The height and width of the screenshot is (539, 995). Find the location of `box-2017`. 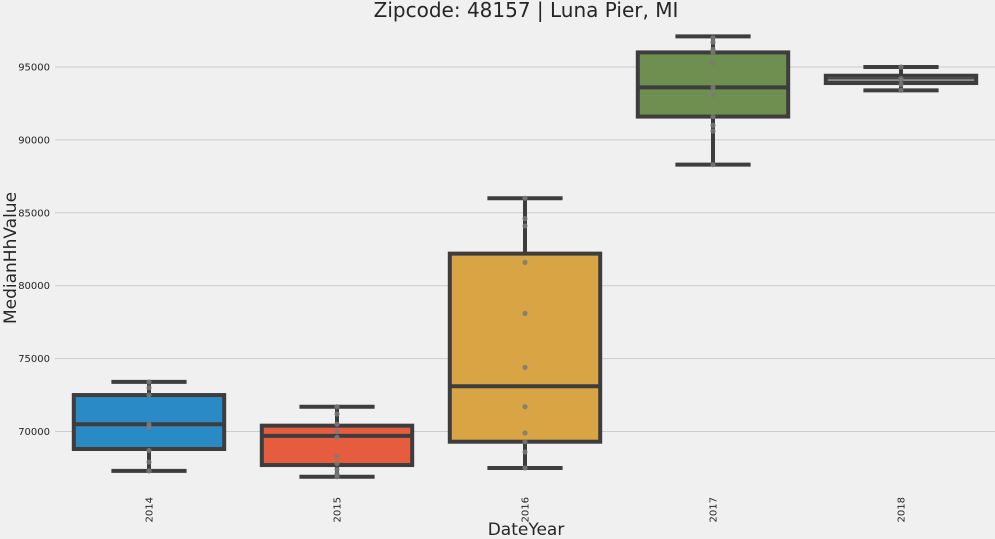

box-2017 is located at coordinates (713, 101).